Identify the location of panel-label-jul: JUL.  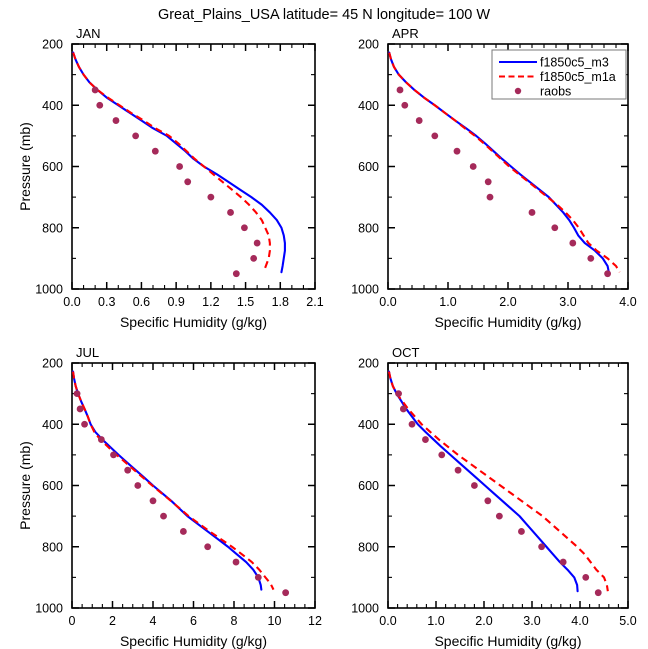
(87, 352).